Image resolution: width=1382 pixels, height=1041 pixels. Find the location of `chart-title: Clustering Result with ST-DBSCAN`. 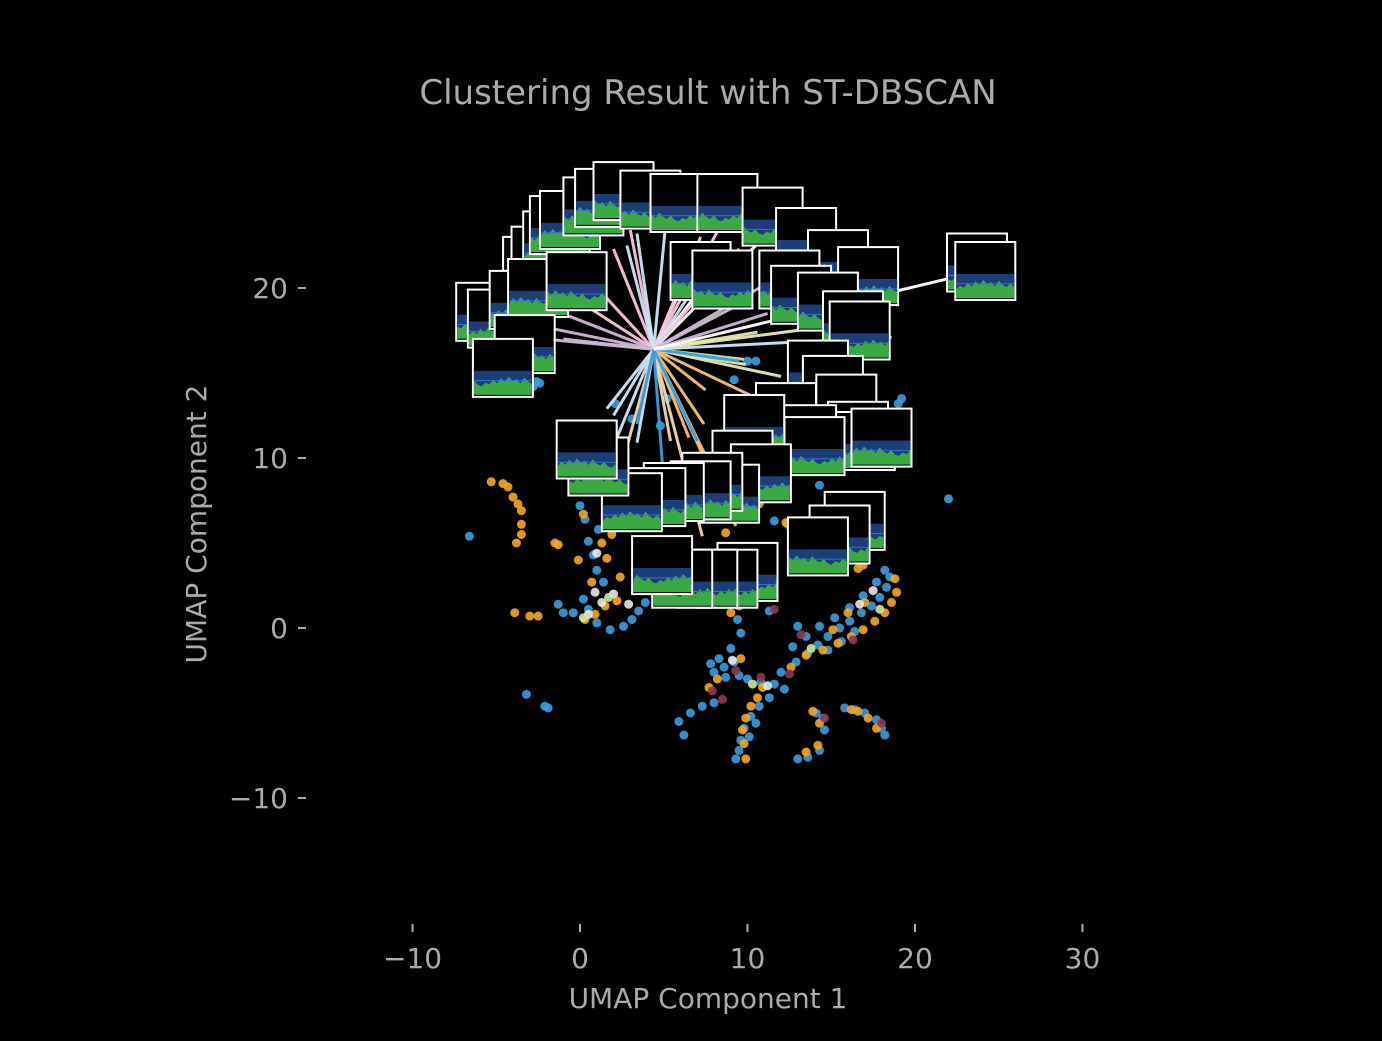

chart-title: Clustering Result with ST-DBSCAN is located at coordinates (707, 93).